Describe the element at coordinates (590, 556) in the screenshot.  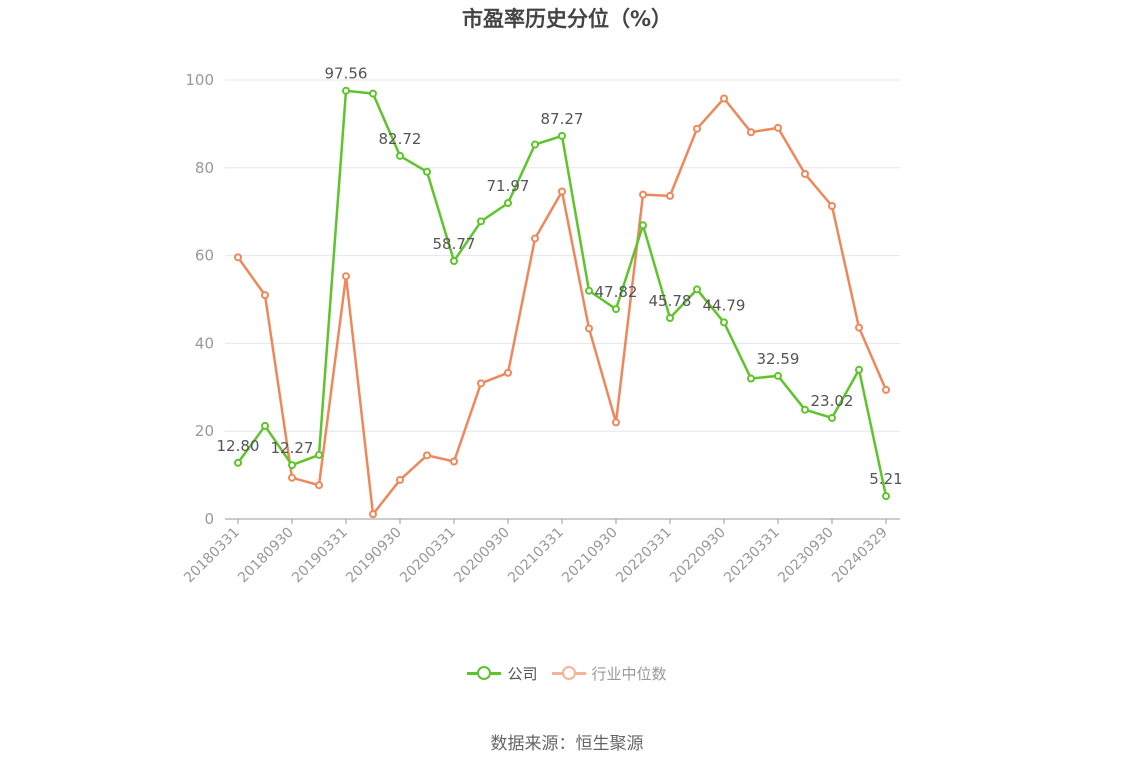
I see `x-tick-label: 20210930` at that location.